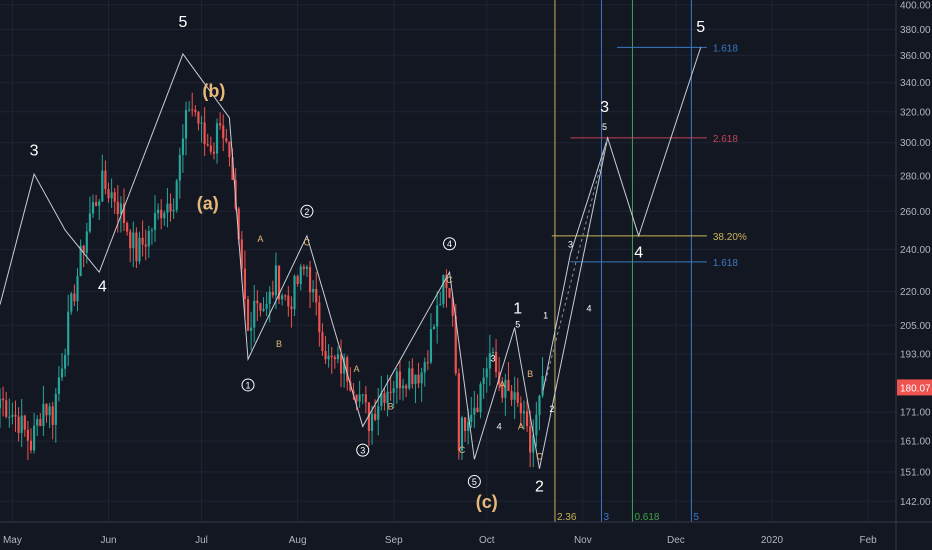 The image size is (932, 550). I want to click on circled-wave-marker, so click(363, 450).